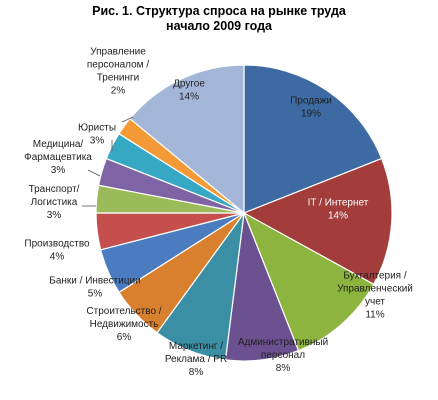  I want to click on slice-label-4: Маркетинг / Реклама / PR 8%, so click(196, 359).